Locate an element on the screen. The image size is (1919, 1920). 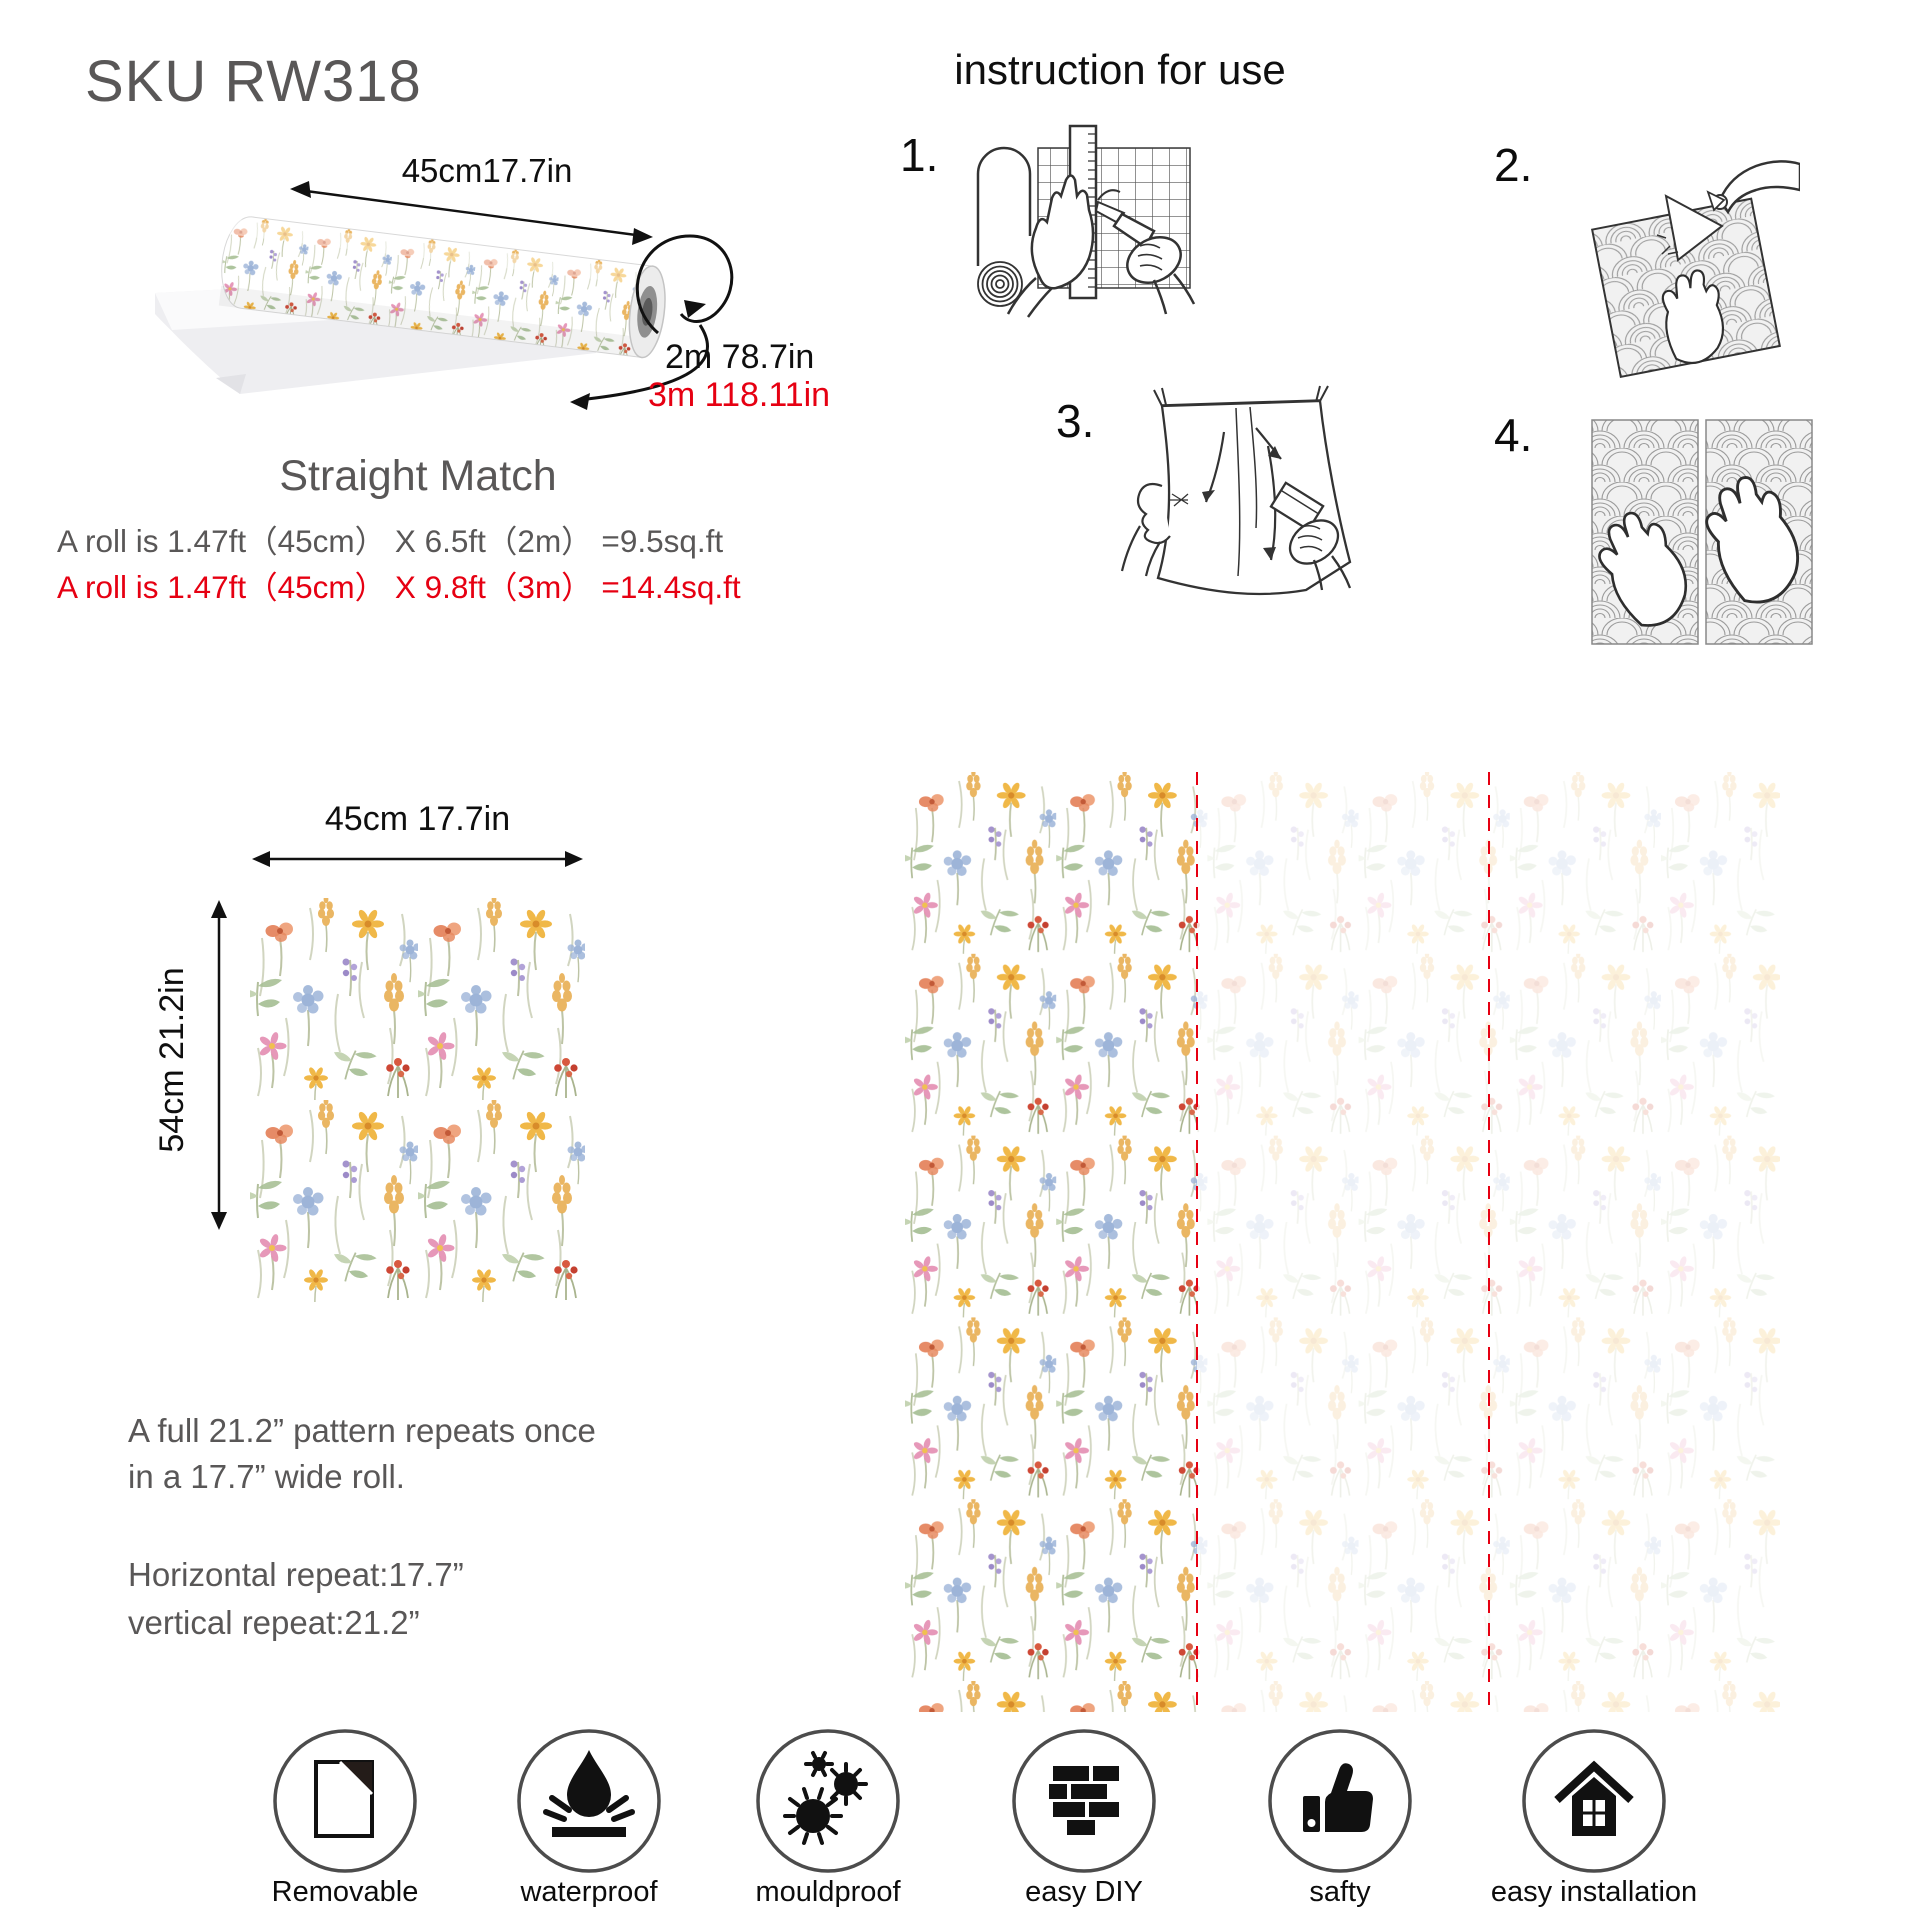
match-heading: Straight Match is located at coordinates (418, 476).